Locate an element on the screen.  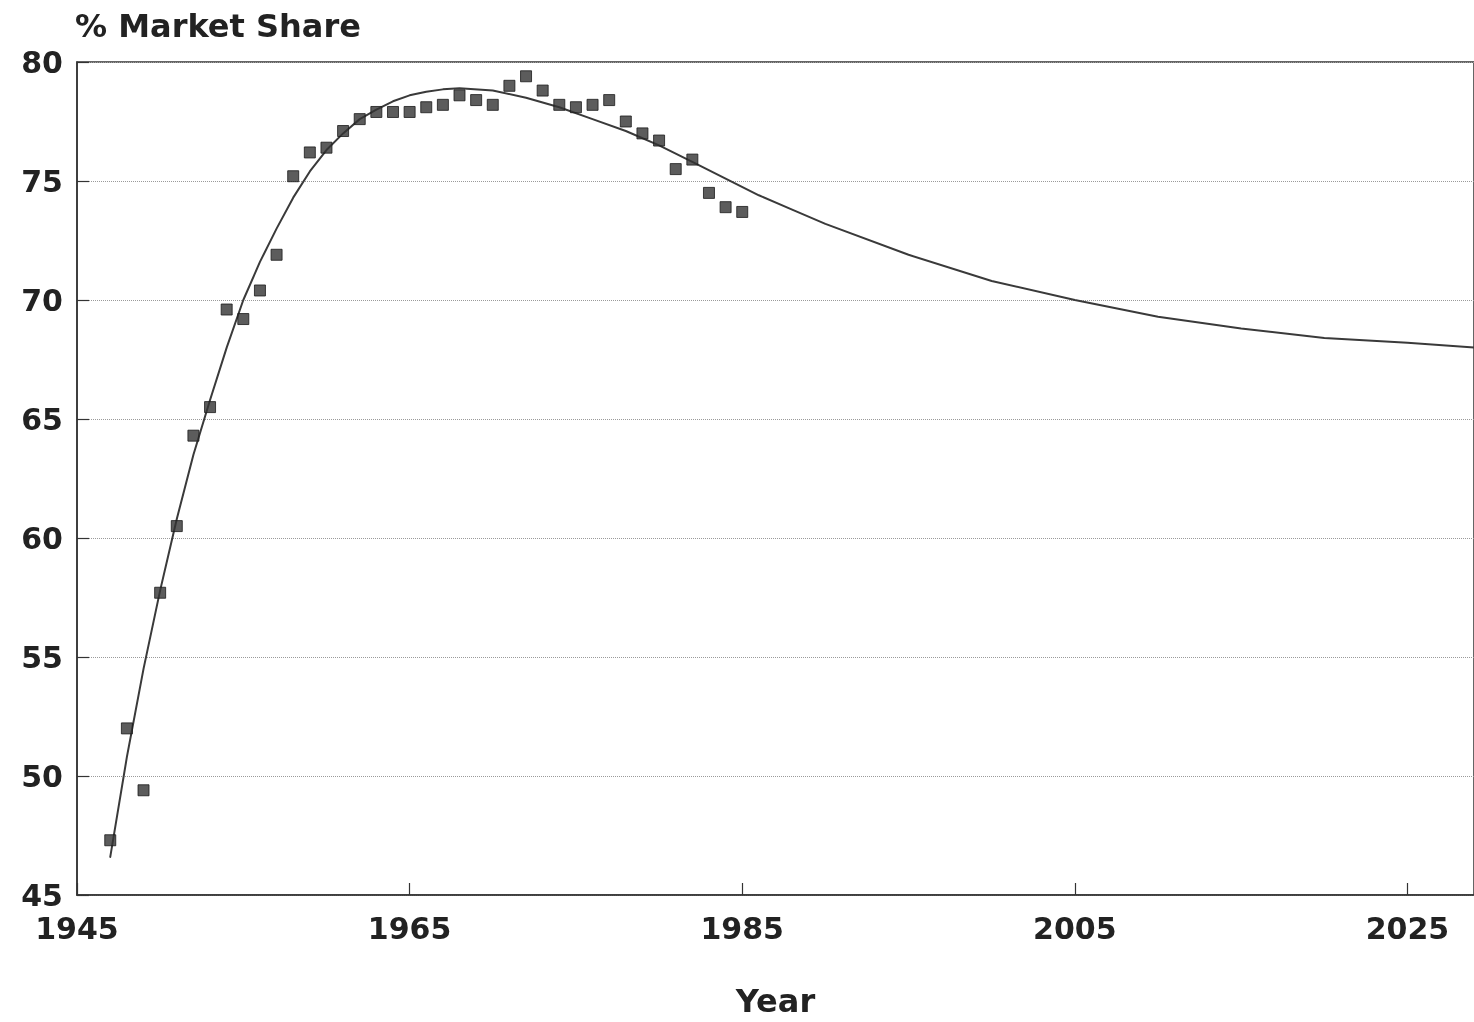
y-tick-label: 80 is located at coordinates (42, 62).